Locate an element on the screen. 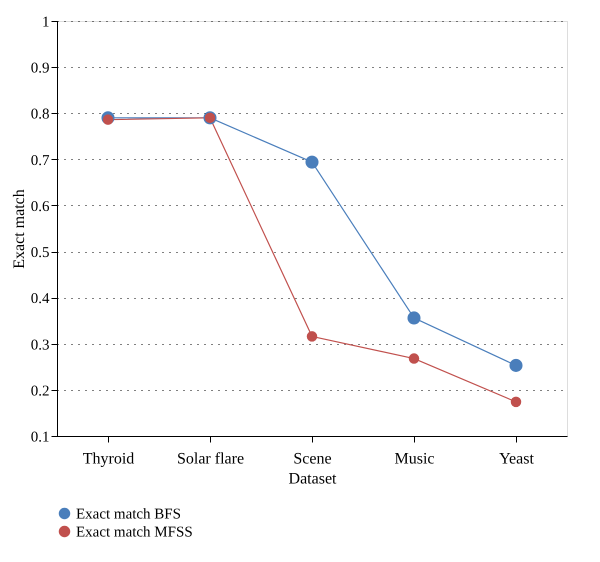  legend-label: Exact match BFS is located at coordinates (128, 514).